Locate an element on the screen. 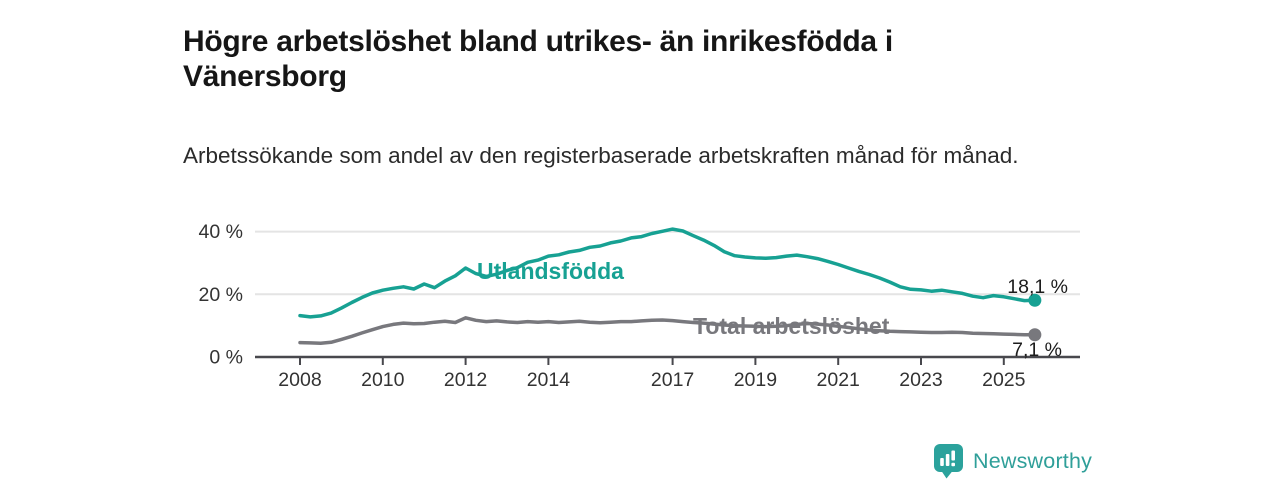 The image size is (1280, 480). end-dot-total-arbetsloshet is located at coordinates (1035, 335).